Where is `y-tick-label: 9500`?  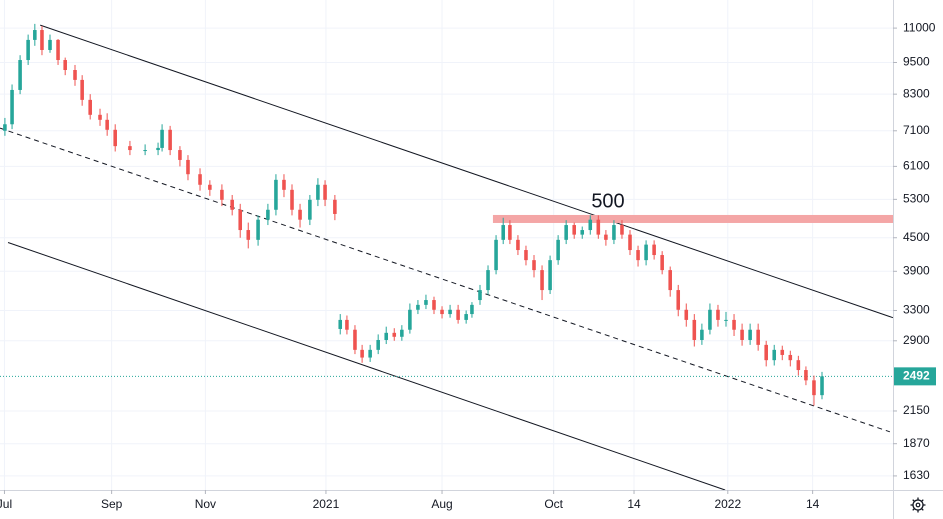
y-tick-label: 9500 is located at coordinates (916, 62).